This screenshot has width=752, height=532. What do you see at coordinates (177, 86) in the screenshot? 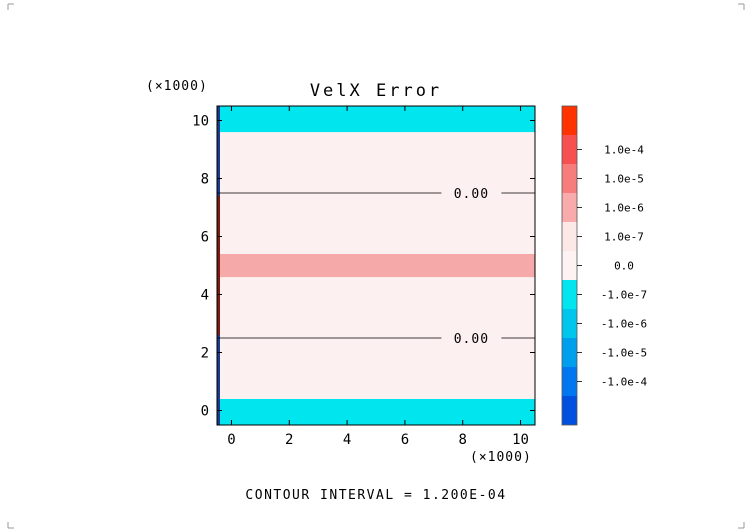
I see `y-multiplier: (×1000)` at bounding box center [177, 86].